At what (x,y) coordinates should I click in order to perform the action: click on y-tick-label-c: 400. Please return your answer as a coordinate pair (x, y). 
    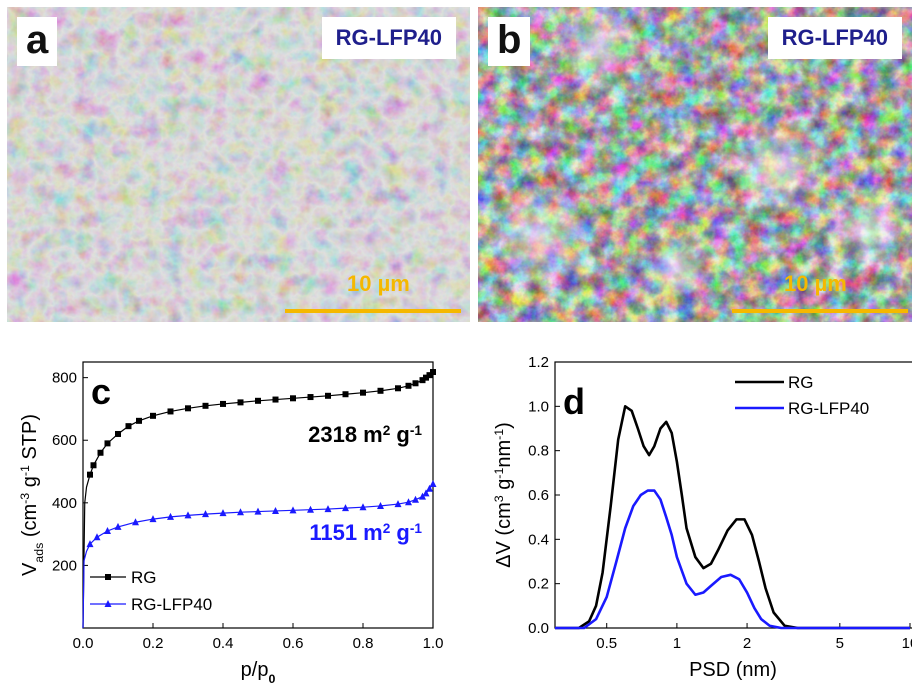
    Looking at the image, I should click on (64, 503).